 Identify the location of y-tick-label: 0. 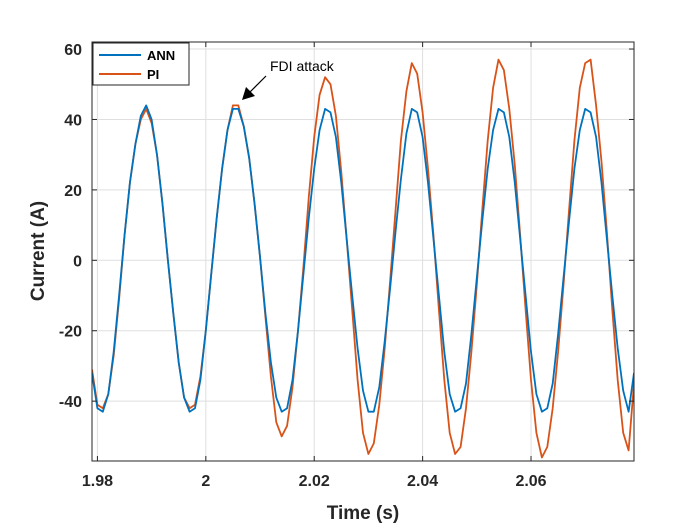
(77, 261).